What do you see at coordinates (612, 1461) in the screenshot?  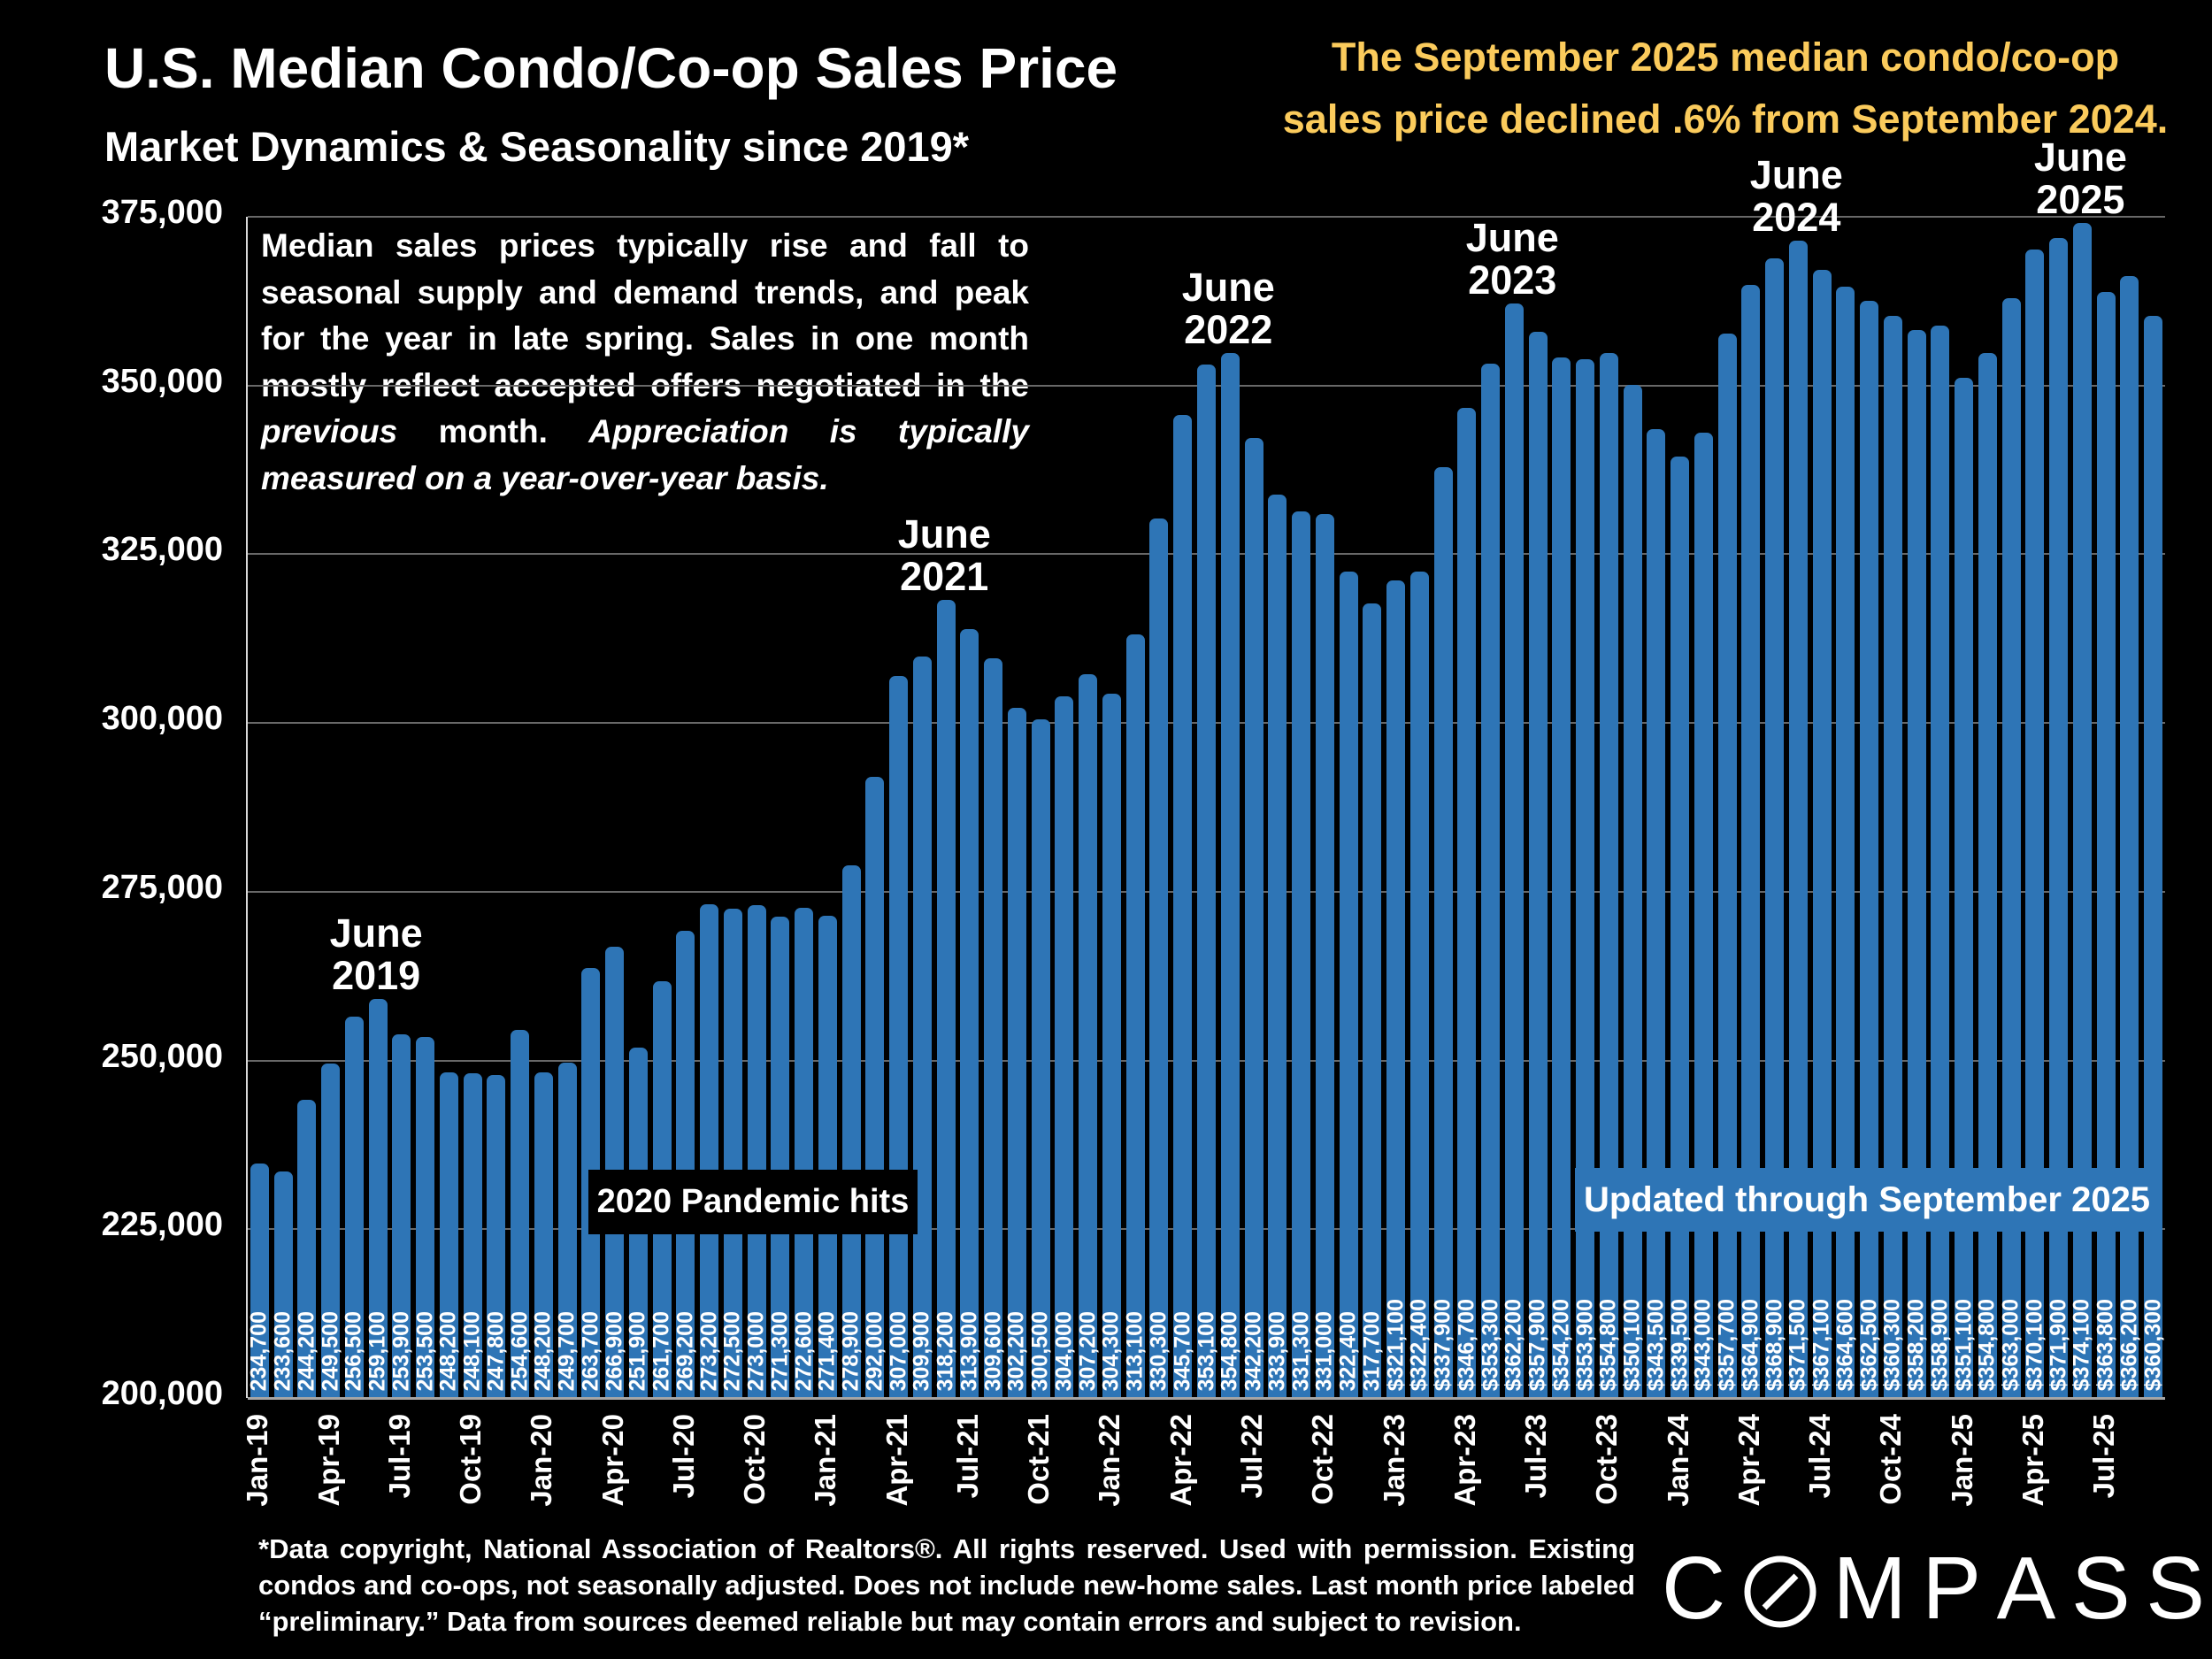 I see `x-axis-tick-label: Apr-20` at bounding box center [612, 1461].